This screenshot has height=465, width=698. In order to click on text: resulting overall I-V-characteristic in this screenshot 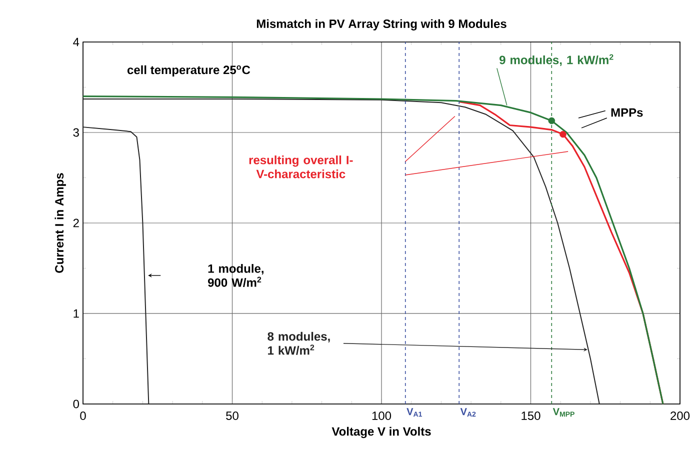, I will do `click(301, 166)`.